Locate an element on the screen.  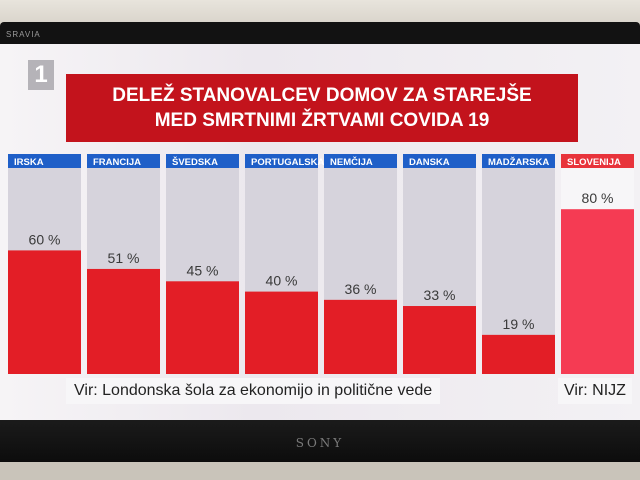
chart-title-line-1: DELEŽ STANOVALCEV DOMOV ZA STAREJŠE is located at coordinates (322, 95).